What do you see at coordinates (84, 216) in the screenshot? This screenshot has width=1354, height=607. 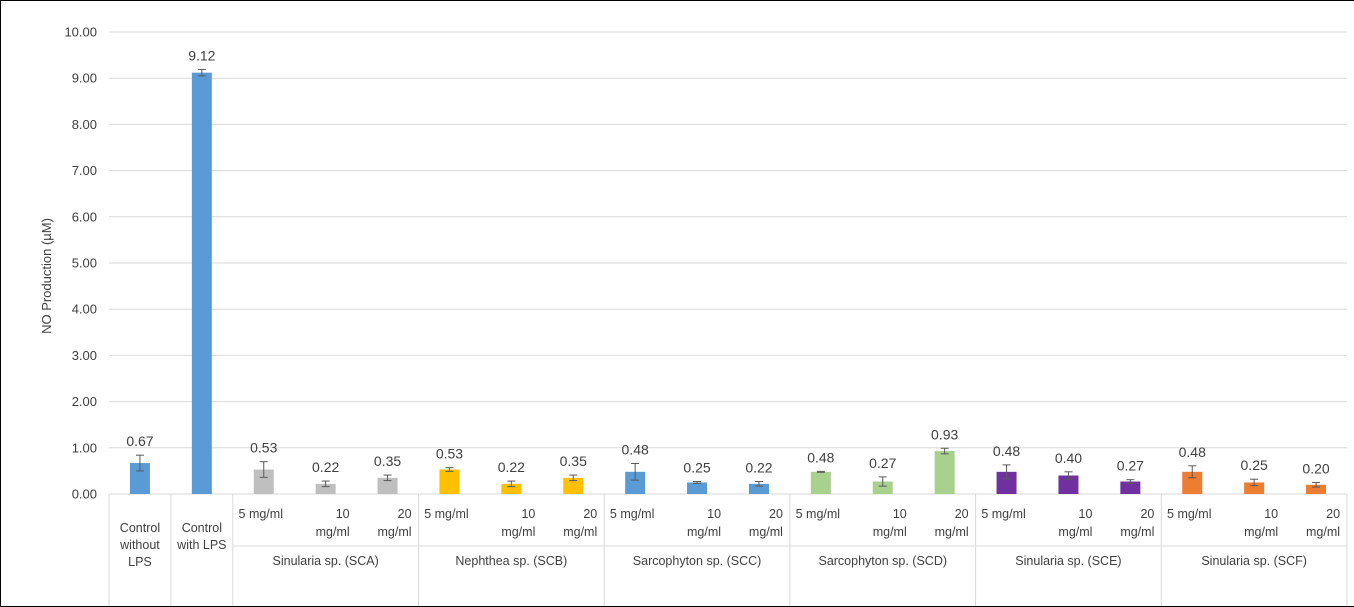 I see `y-tick-label: 6.00` at bounding box center [84, 216].